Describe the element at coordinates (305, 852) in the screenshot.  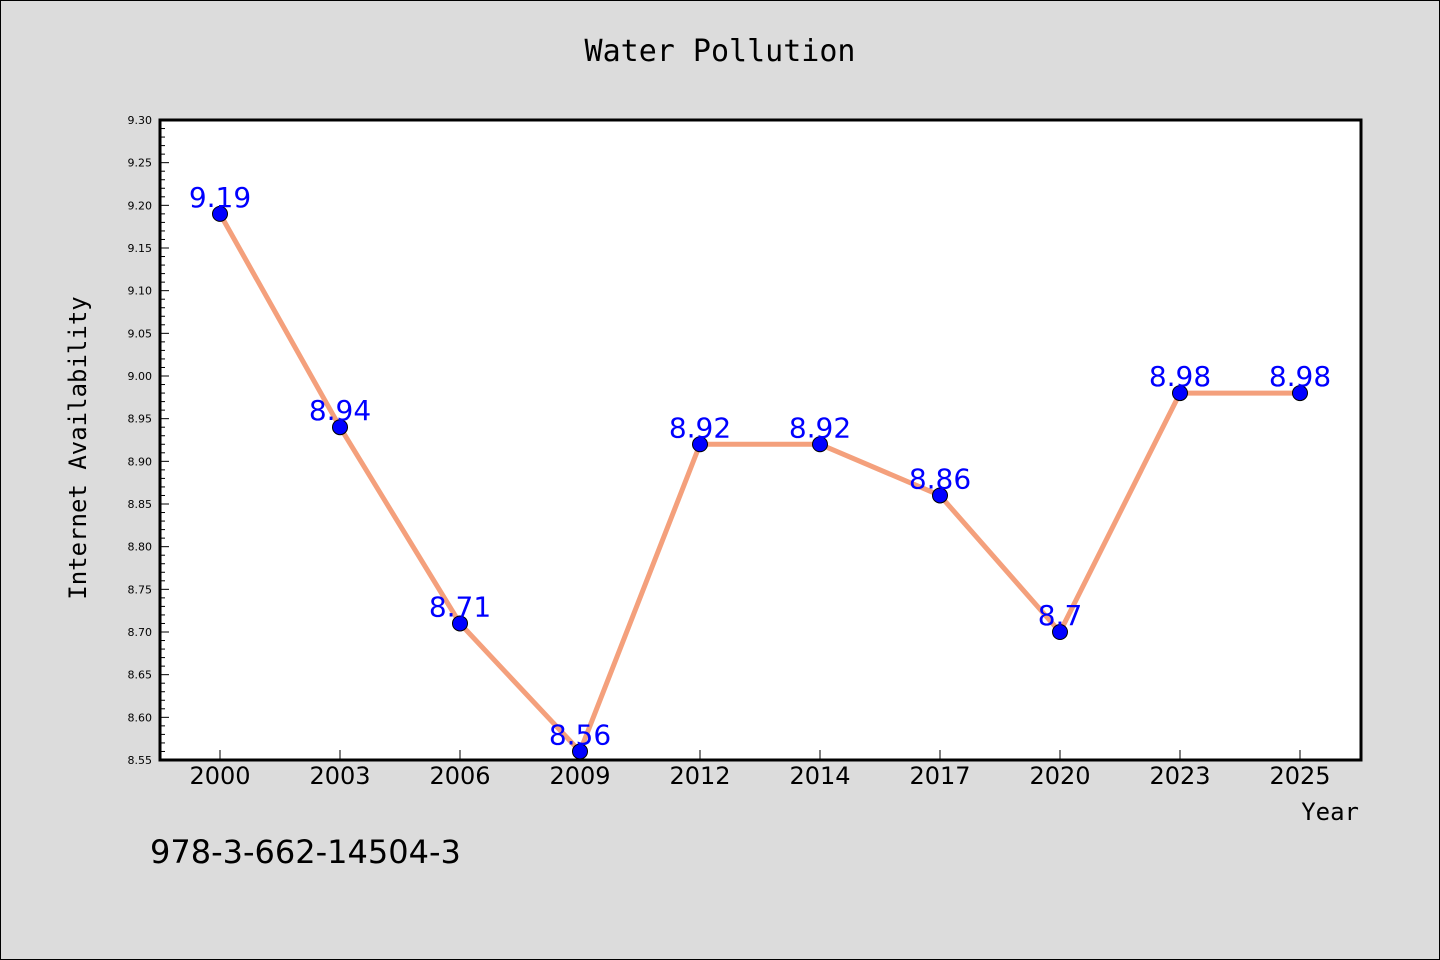
I see `isbn-annotation: 978-3-662-14504-3` at that location.